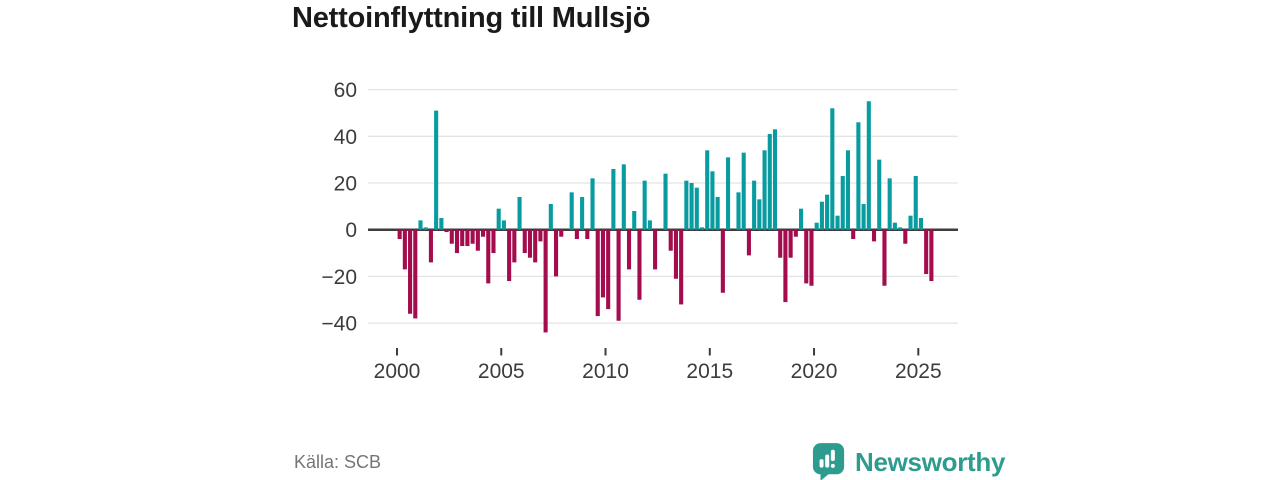  I want to click on source-note: Källa: SCB, so click(338, 462).